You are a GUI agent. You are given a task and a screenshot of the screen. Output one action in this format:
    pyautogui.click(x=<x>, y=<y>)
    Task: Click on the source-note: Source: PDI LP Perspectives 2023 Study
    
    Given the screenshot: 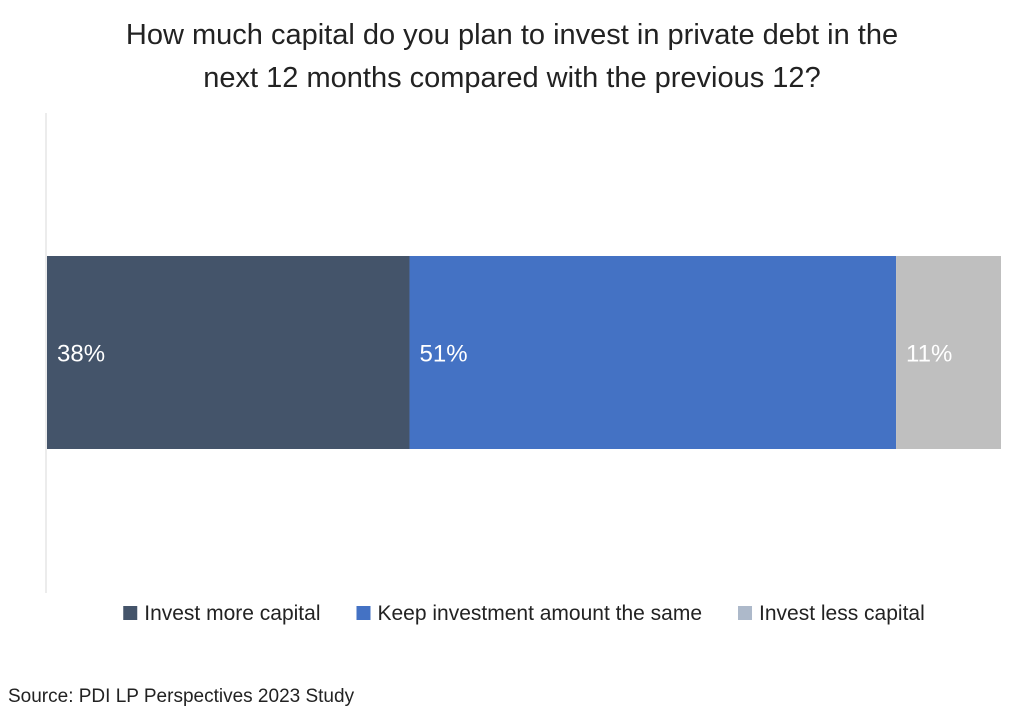 What is the action you would take?
    pyautogui.click(x=181, y=696)
    